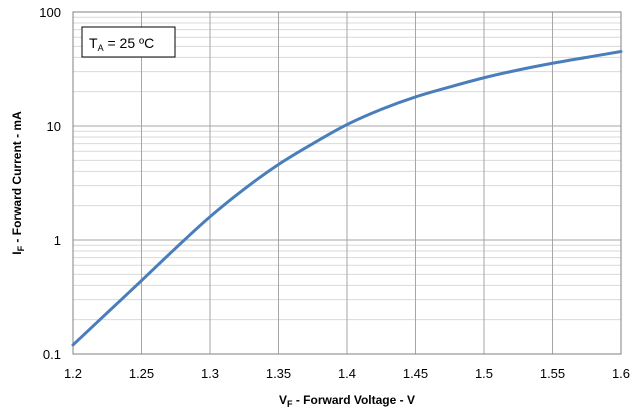  What do you see at coordinates (73, 373) in the screenshot?
I see `x-tick-label: 1.2` at bounding box center [73, 373].